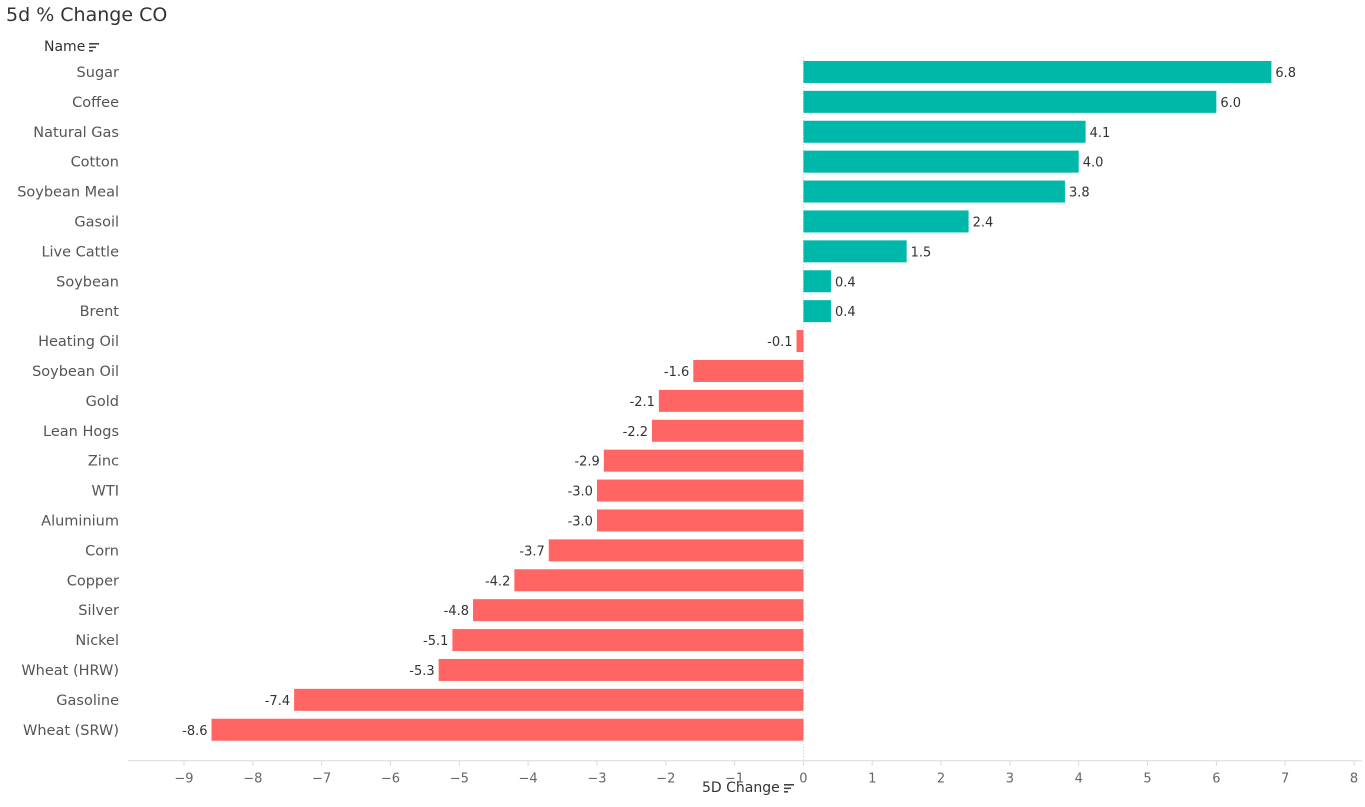  Describe the element at coordinates (1354, 779) in the screenshot. I see `x-tick-label: 8` at that location.